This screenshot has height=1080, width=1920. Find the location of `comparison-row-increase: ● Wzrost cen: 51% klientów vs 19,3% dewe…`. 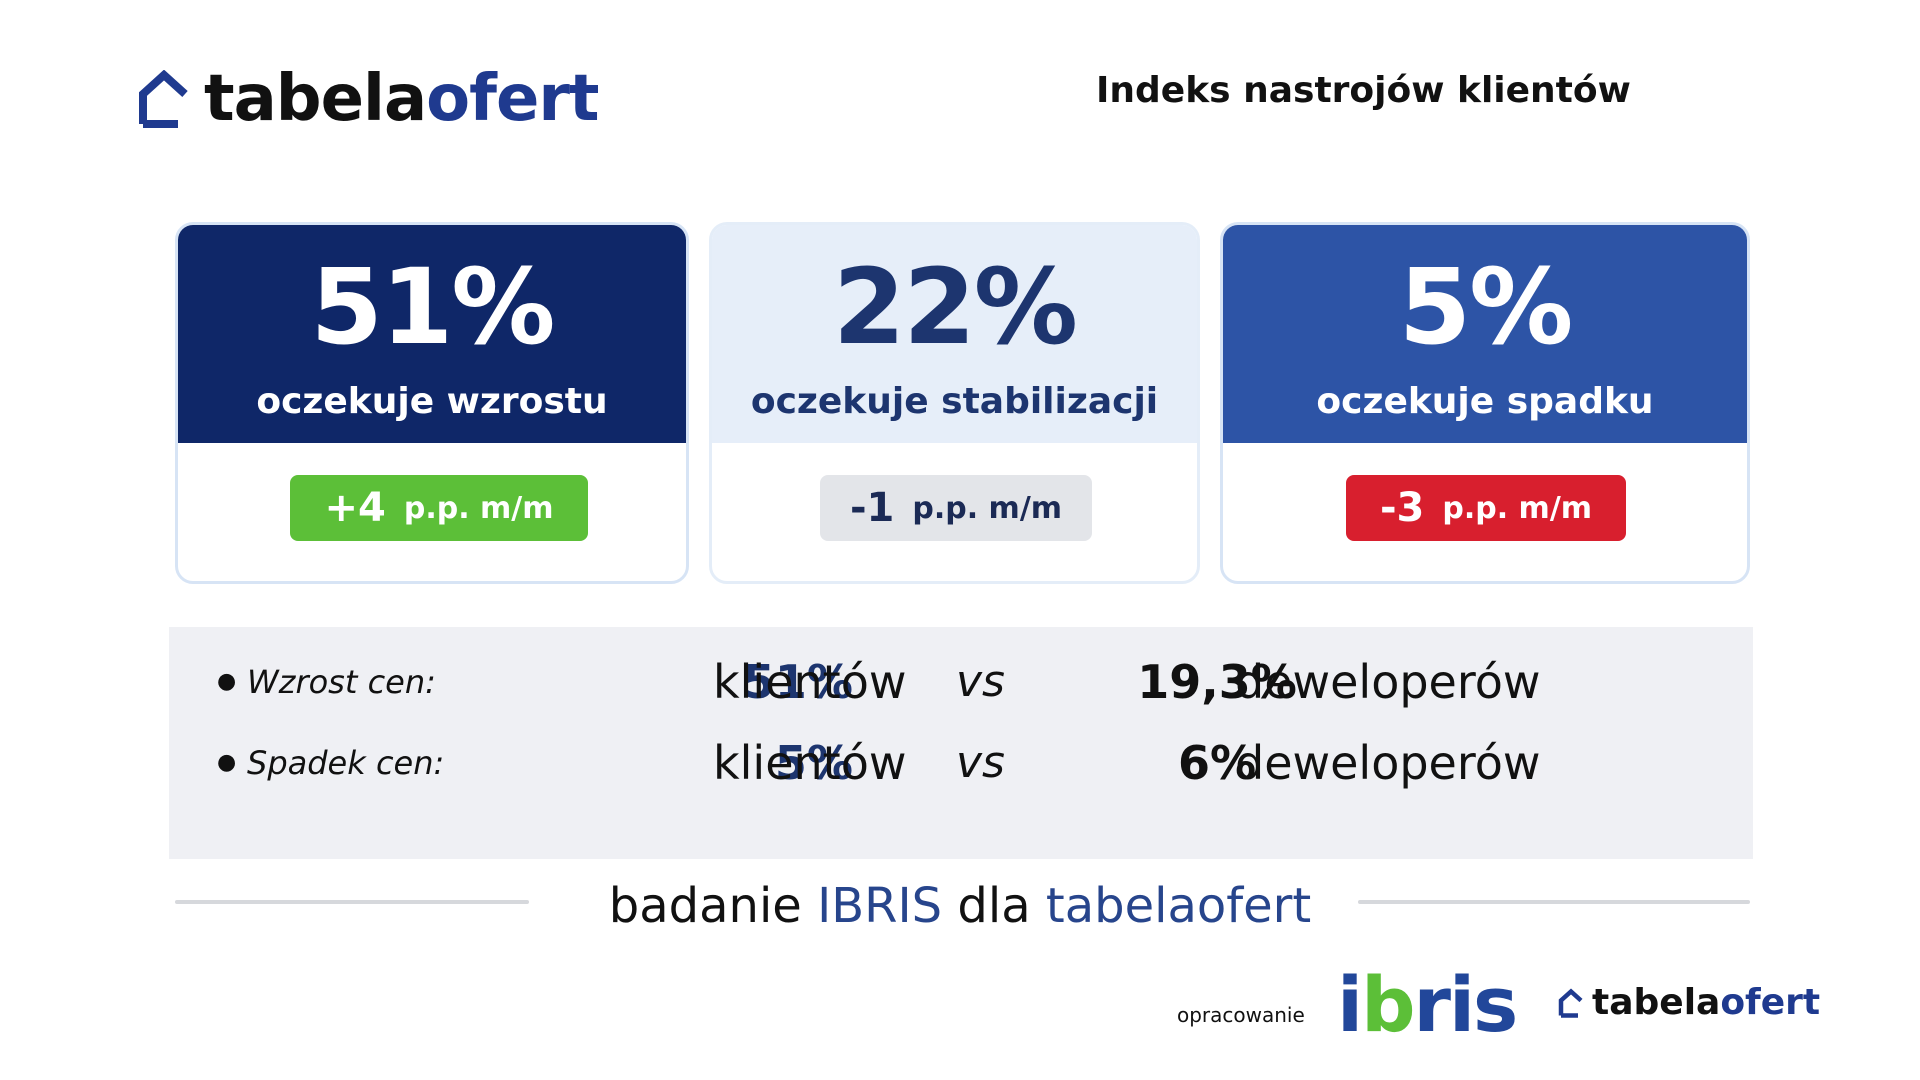

comparison-row-increase: ● Wzrost cen: 51% klientów vs 19,3% dewe… is located at coordinates (961, 682).